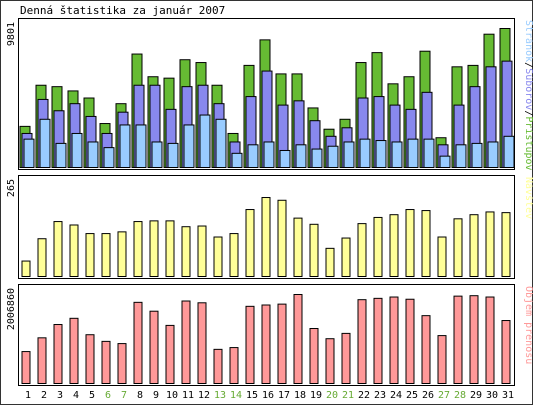 The width and height of the screenshot is (533, 405). What do you see at coordinates (413, 153) in the screenshot?
I see `bar-Stránok-day-25` at bounding box center [413, 153].